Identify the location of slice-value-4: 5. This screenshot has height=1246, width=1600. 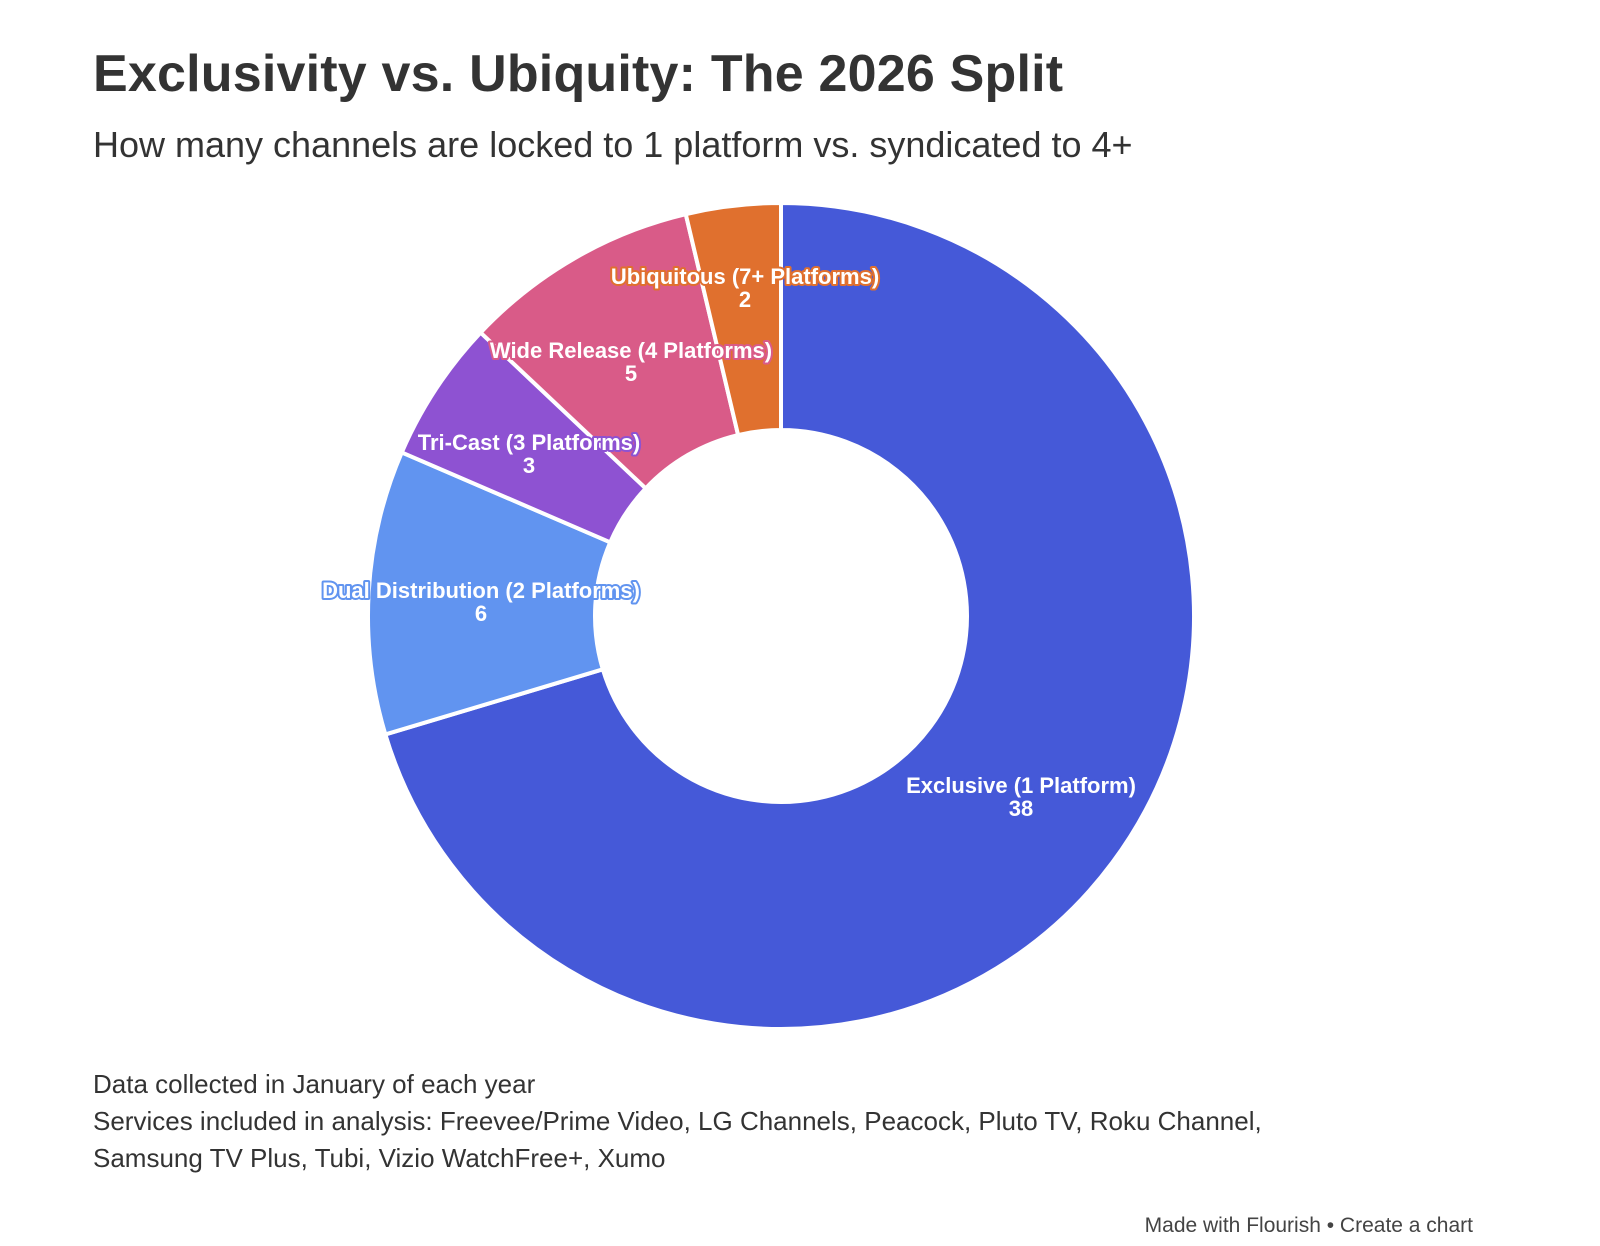
(631, 373).